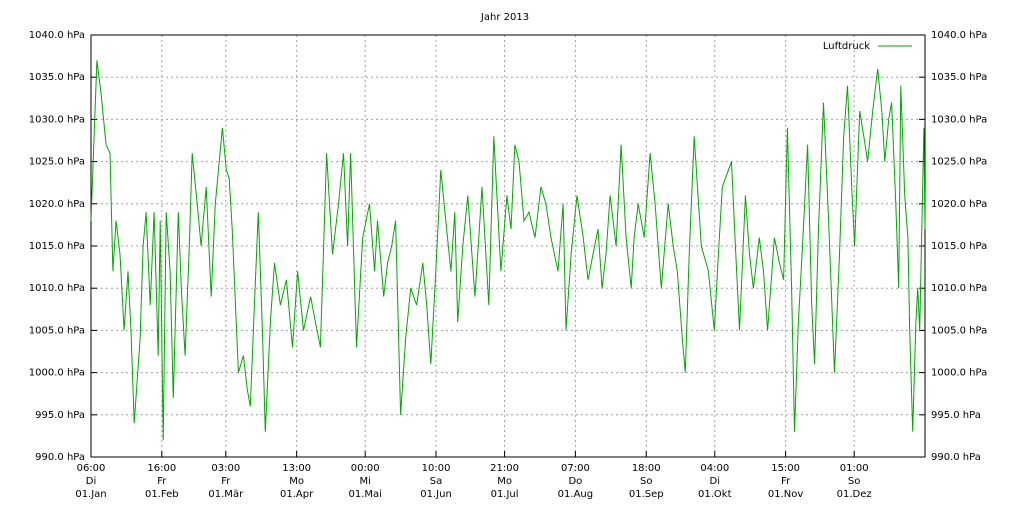 This screenshot has height=507, width=1015. Describe the element at coordinates (504, 17) in the screenshot. I see `chart-title: Jahr 2013` at that location.